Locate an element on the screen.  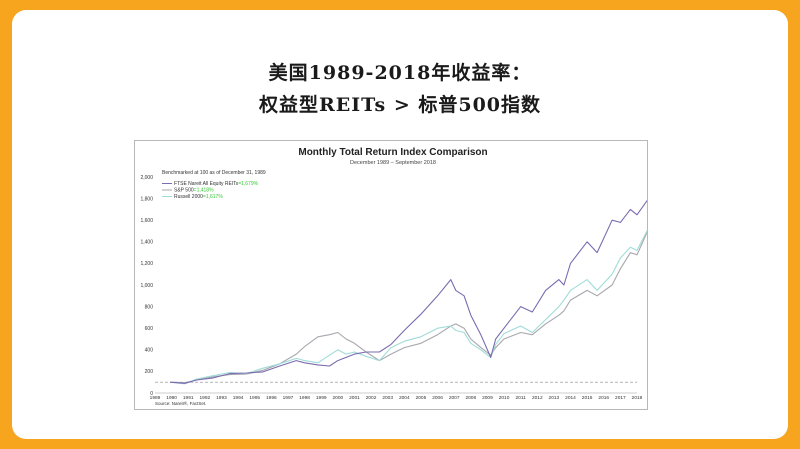
x-tick-label: 1991 is located at coordinates (188, 398).